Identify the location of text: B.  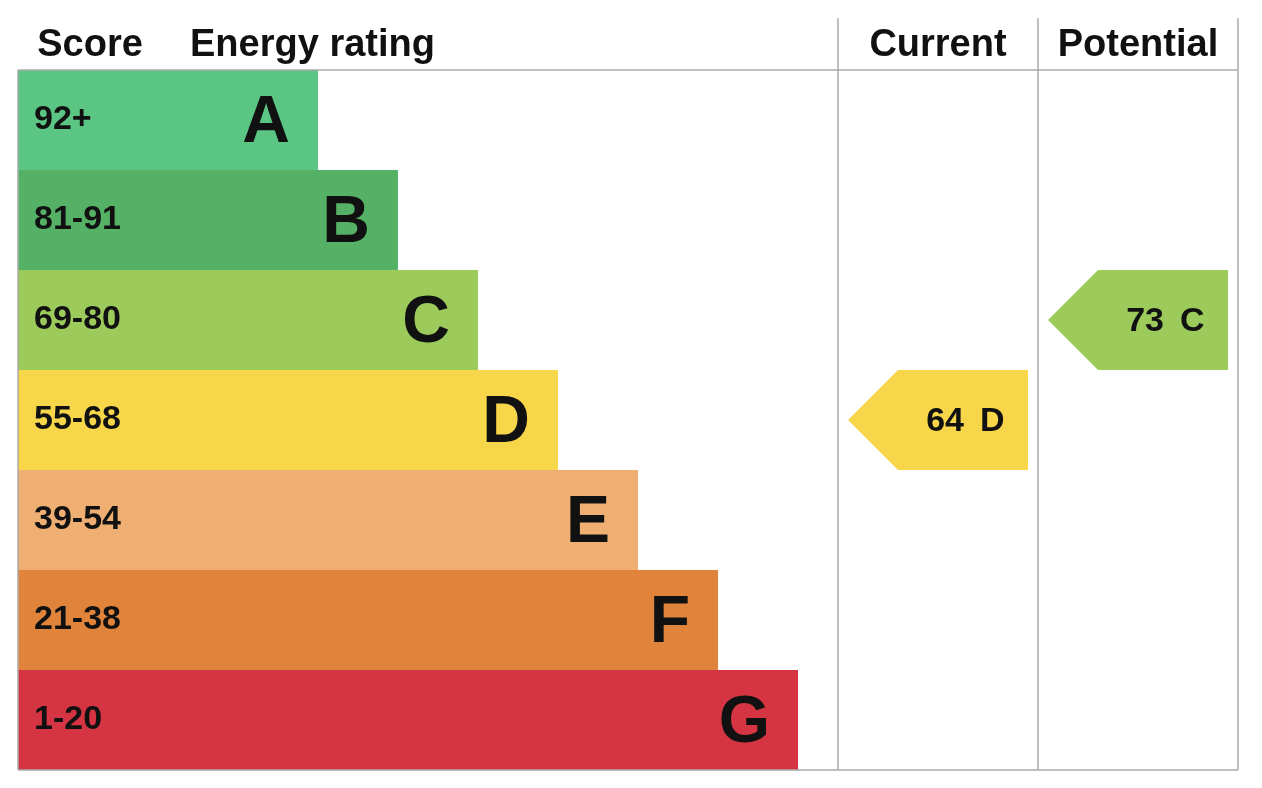
(346, 219).